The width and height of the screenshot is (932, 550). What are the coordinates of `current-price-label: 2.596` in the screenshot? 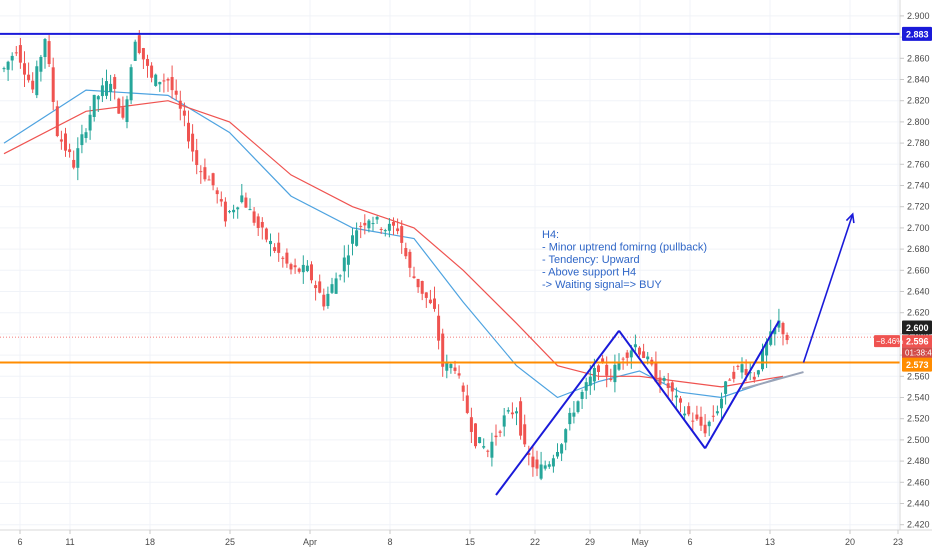 It's located at (917, 342).